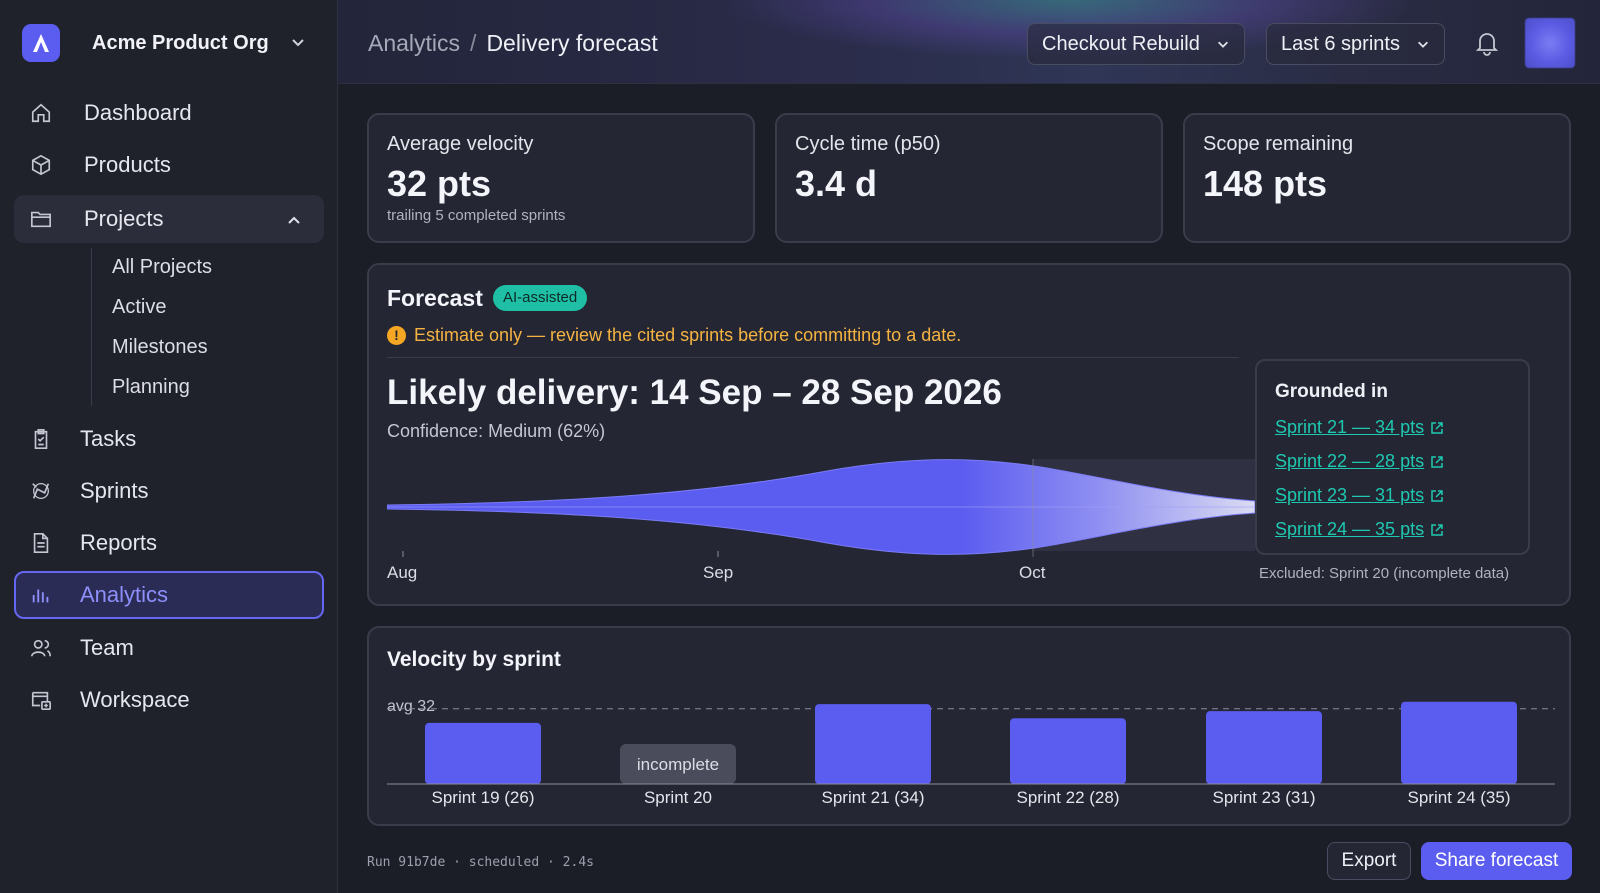 The width and height of the screenshot is (1600, 893). I want to click on grounded-link: Sprint 21 — 34 pts, so click(1359, 427).